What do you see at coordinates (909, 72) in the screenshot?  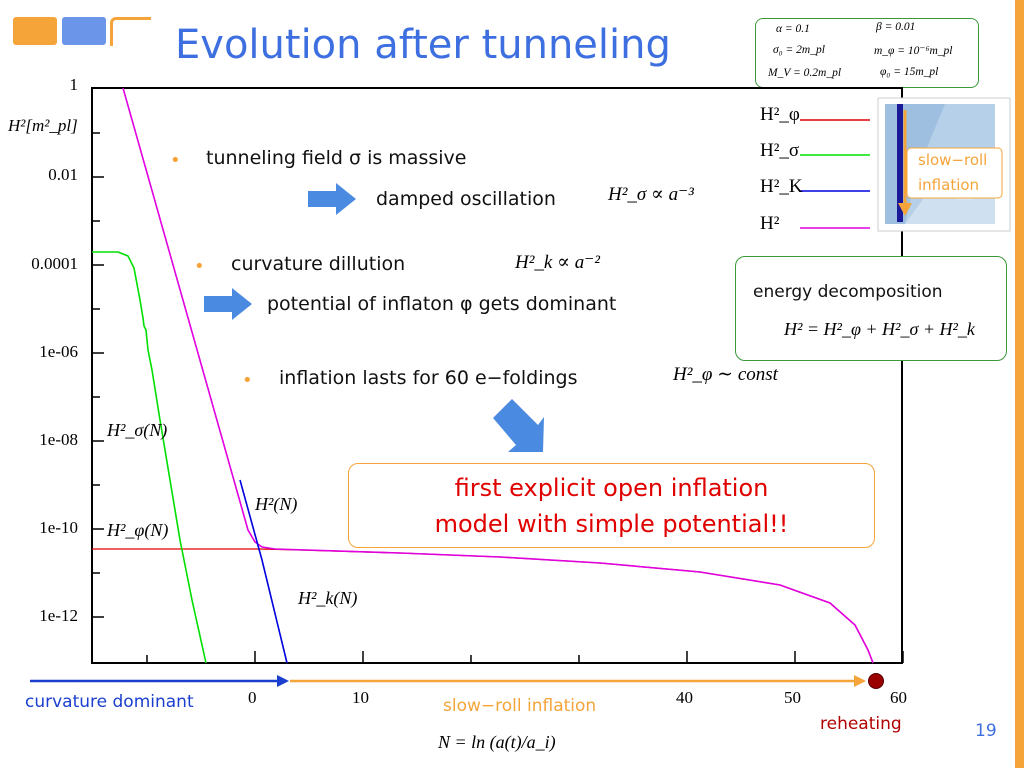 I see `param-phi0: φ₀ = 15m_pl` at bounding box center [909, 72].